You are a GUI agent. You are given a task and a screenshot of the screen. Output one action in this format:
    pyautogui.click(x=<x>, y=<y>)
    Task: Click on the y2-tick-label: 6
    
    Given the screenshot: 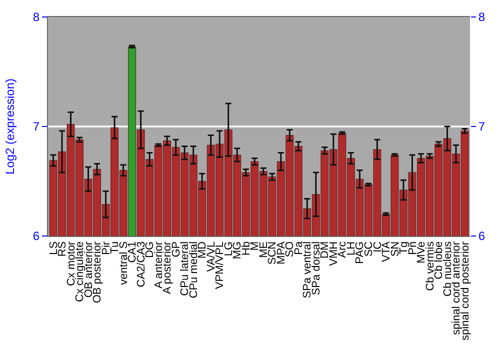 What is the action you would take?
    pyautogui.click(x=482, y=236)
    